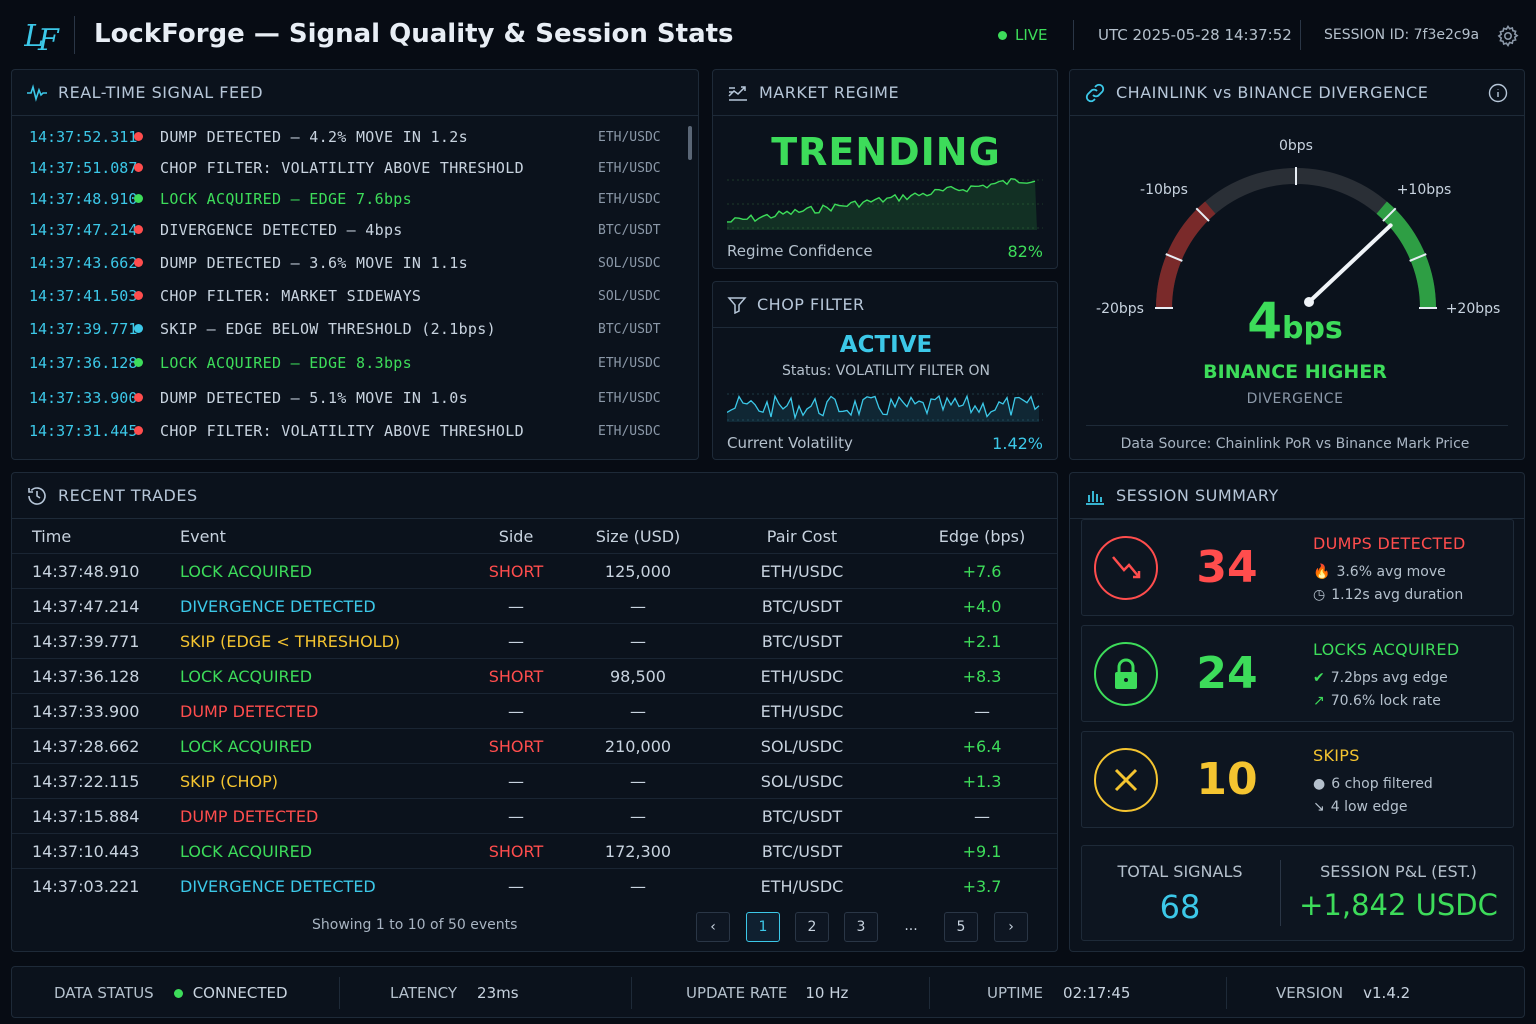 Image resolution: width=1536 pixels, height=1024 pixels. I want to click on footer-separator, so click(631, 993).